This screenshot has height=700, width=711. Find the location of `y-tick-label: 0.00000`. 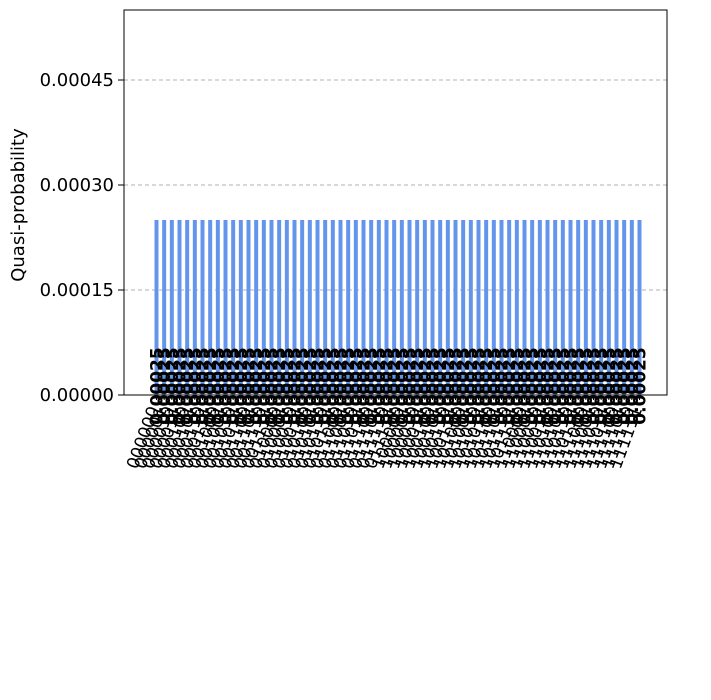

y-tick-label: 0.00000 is located at coordinates (77, 395).